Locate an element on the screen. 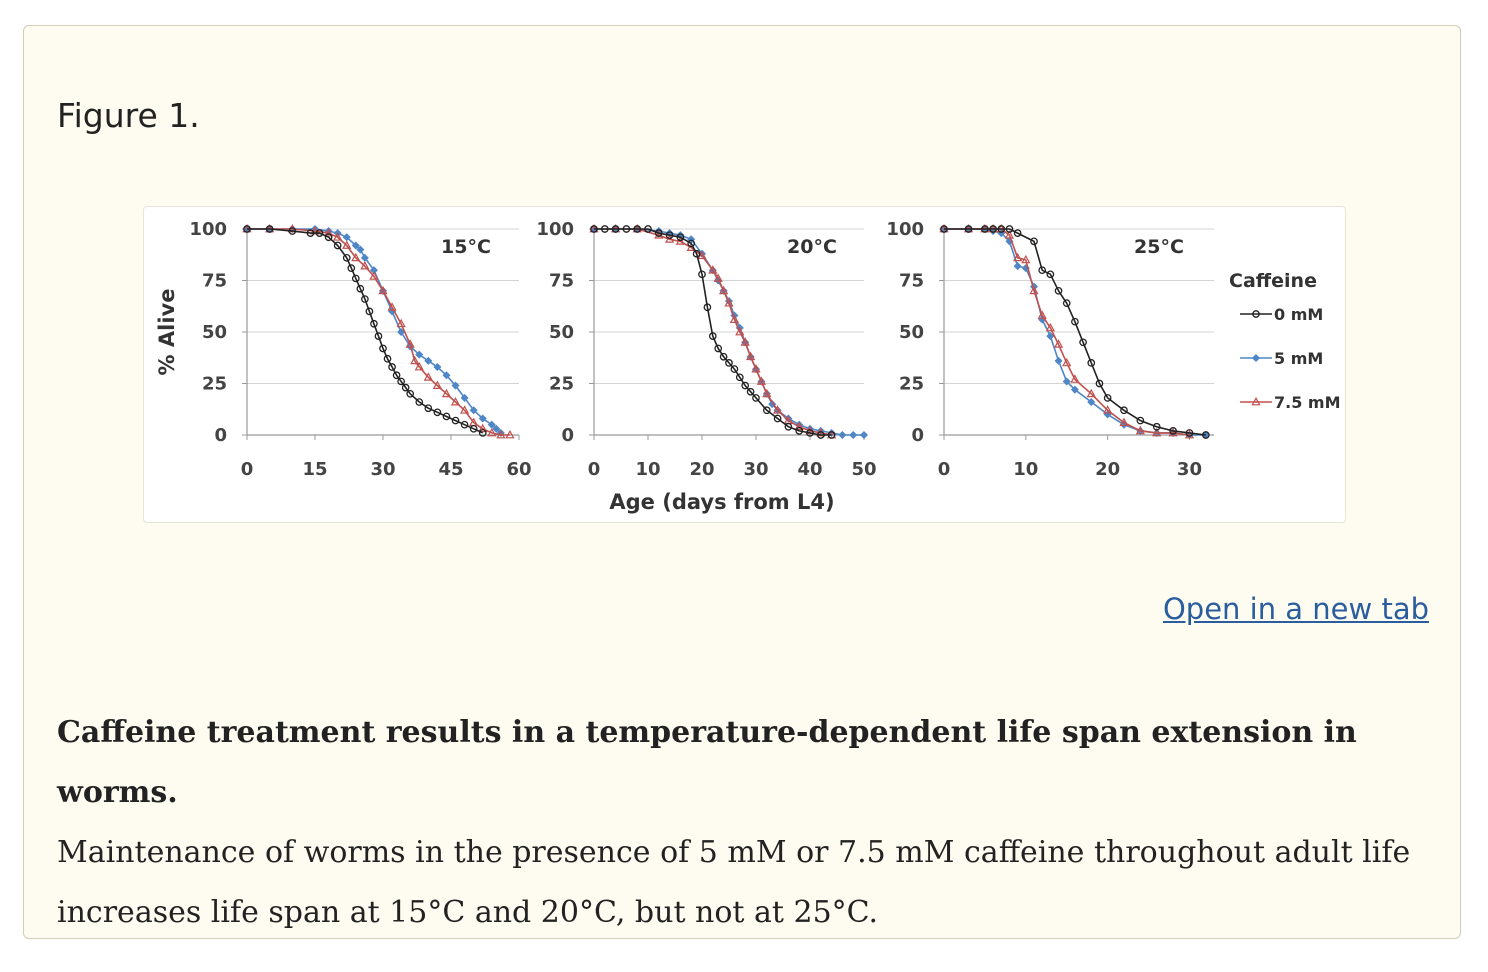 The width and height of the screenshot is (1488, 972). x-tick-label: 20 is located at coordinates (1107, 469).